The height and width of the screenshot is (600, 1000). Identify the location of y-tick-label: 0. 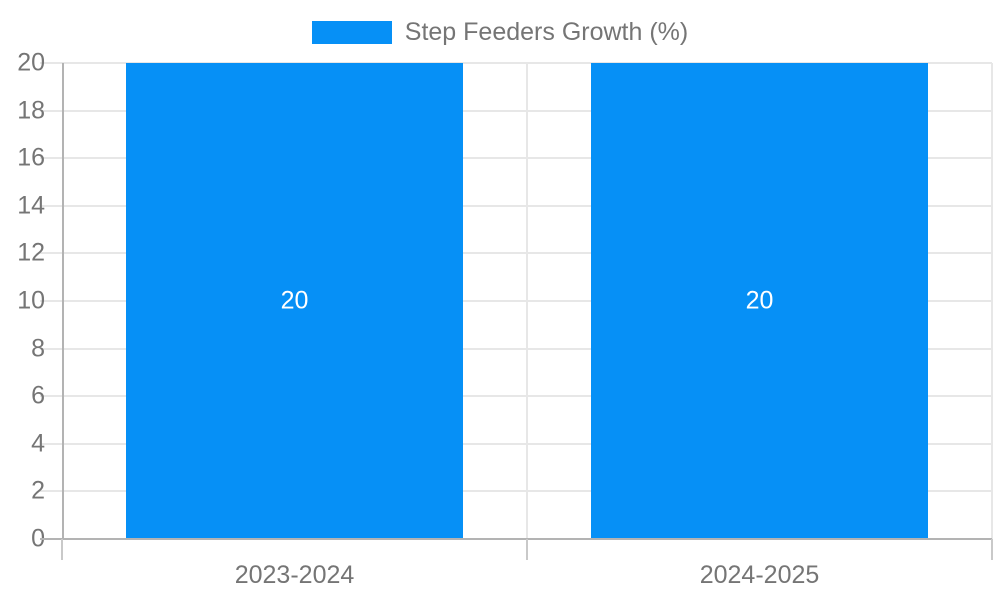
(38, 538).